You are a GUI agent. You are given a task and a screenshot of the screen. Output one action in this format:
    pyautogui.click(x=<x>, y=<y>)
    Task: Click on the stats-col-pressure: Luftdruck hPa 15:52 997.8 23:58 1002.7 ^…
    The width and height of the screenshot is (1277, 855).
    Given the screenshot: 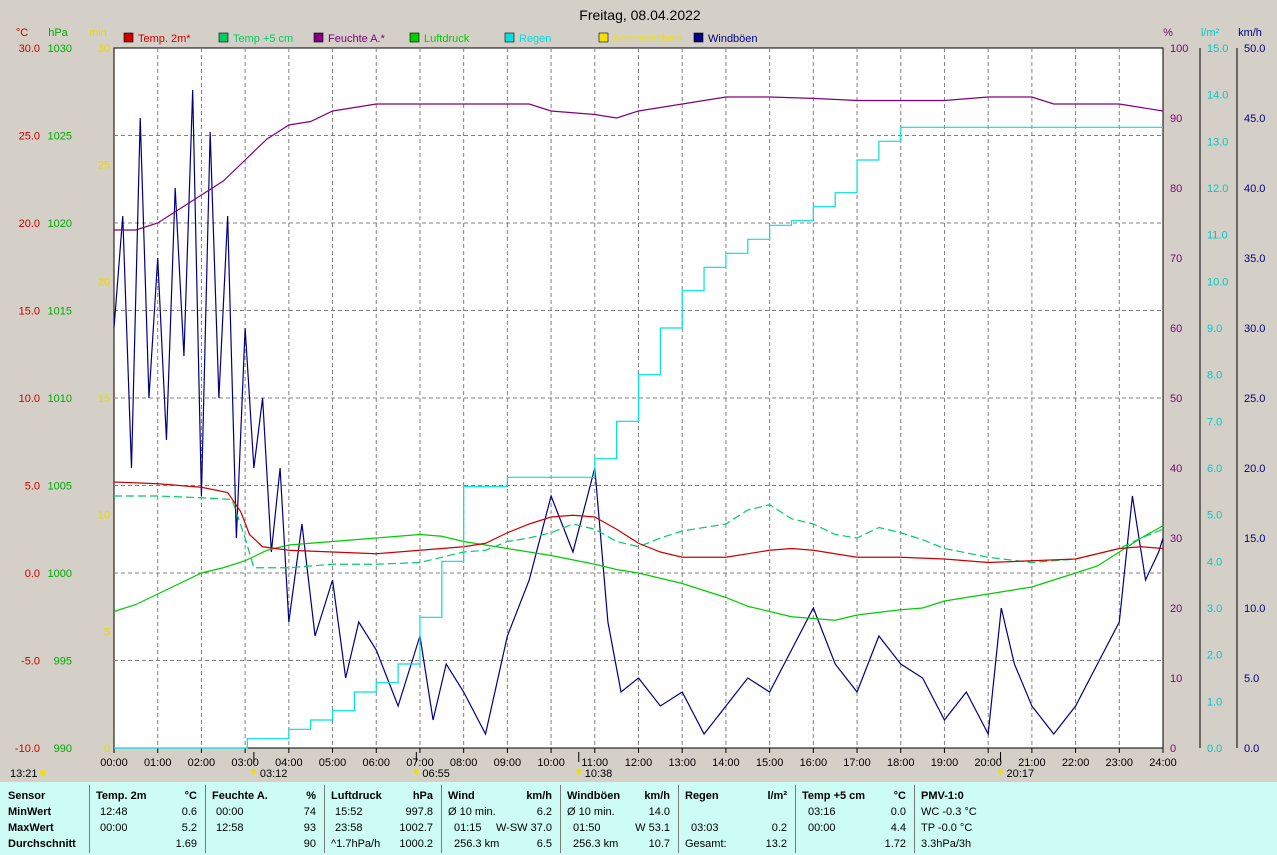 What is the action you would take?
    pyautogui.click(x=383, y=818)
    